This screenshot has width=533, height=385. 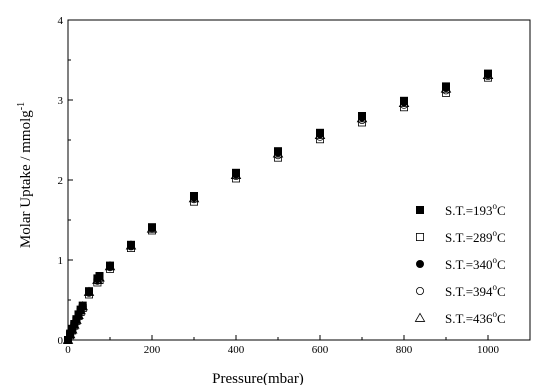 I want to click on legend-label: S.T.=289oC, so click(x=475, y=236).